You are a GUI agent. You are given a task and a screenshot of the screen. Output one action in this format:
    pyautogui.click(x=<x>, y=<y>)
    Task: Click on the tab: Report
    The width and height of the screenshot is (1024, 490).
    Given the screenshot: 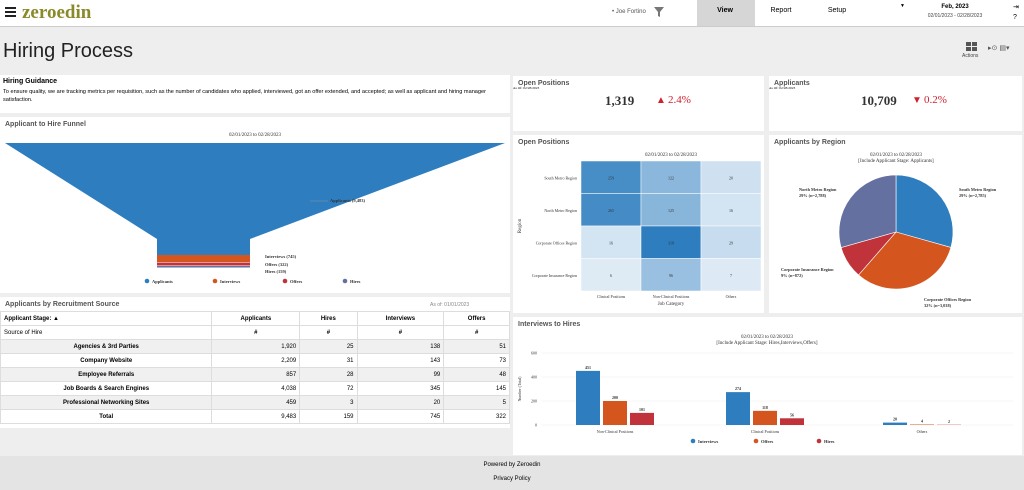 What is the action you would take?
    pyautogui.click(x=781, y=10)
    